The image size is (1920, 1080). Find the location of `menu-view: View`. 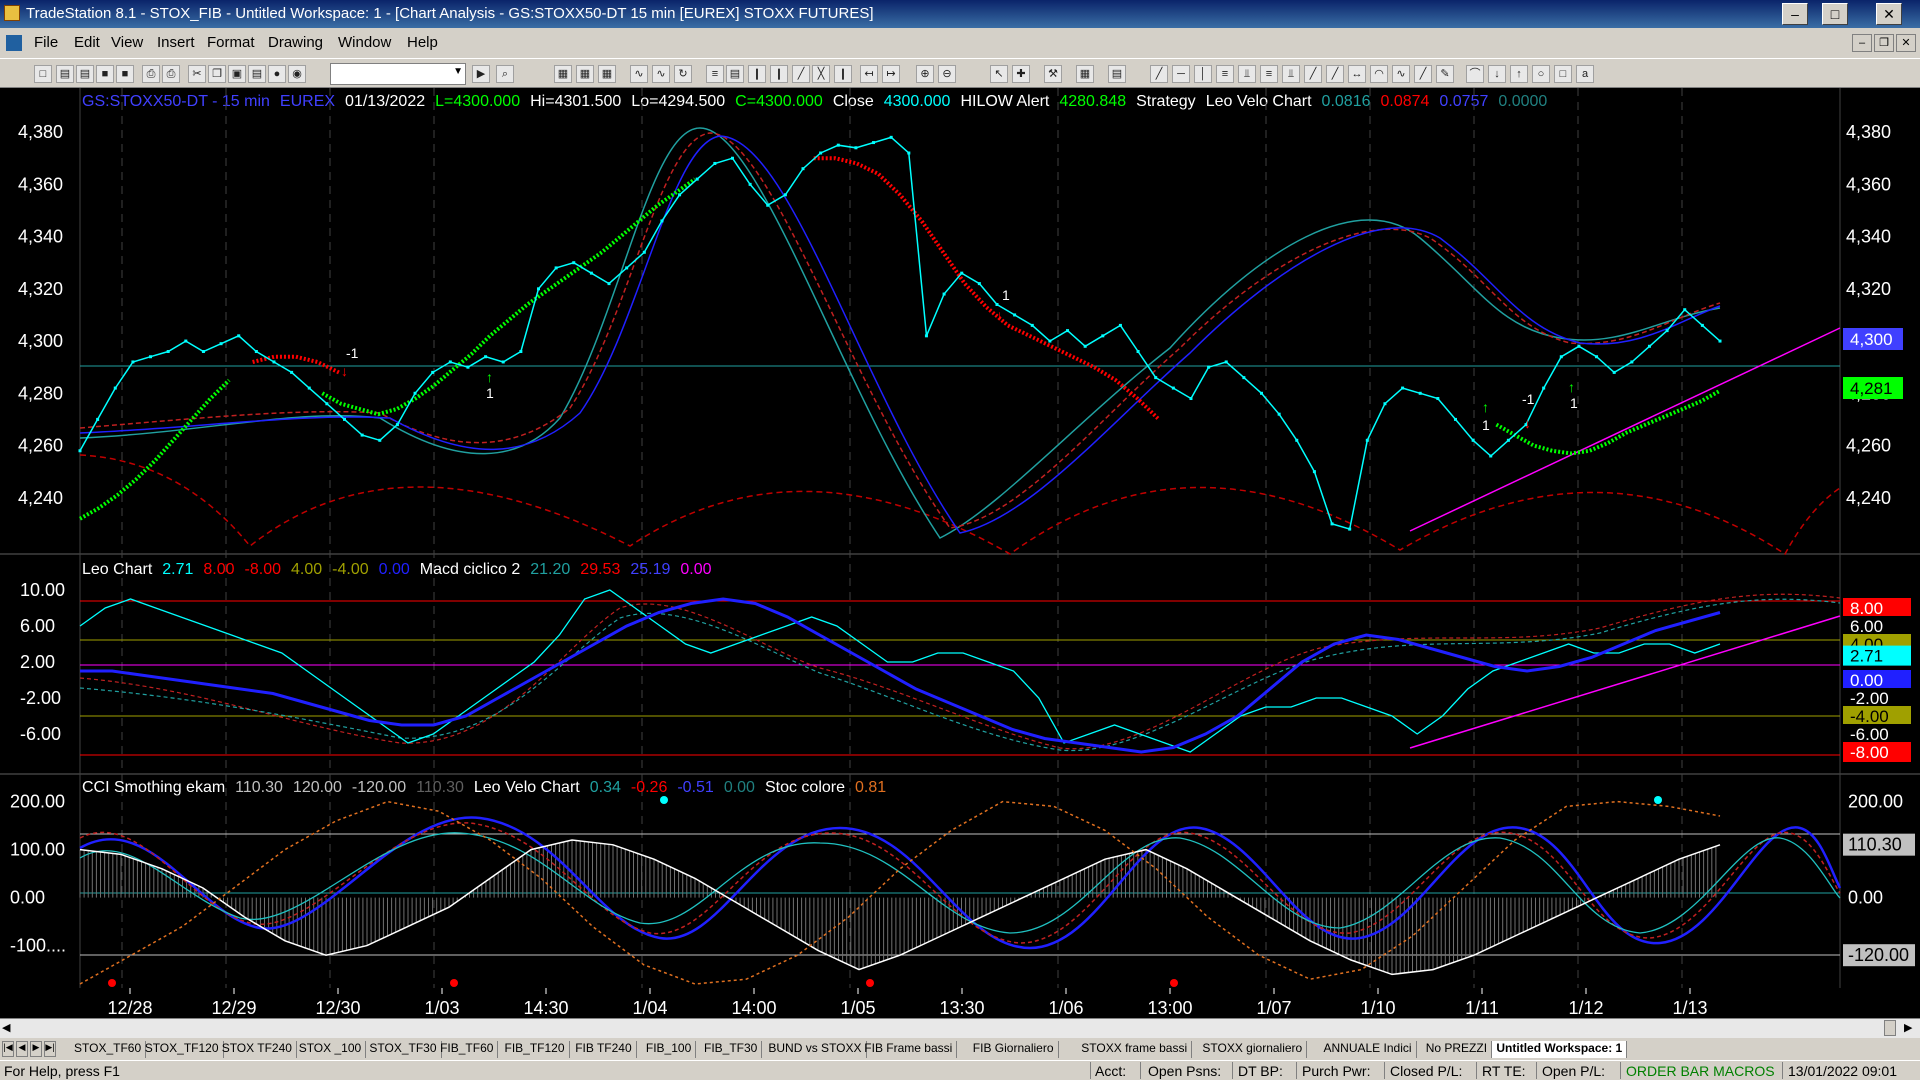

menu-view: View is located at coordinates (127, 42).